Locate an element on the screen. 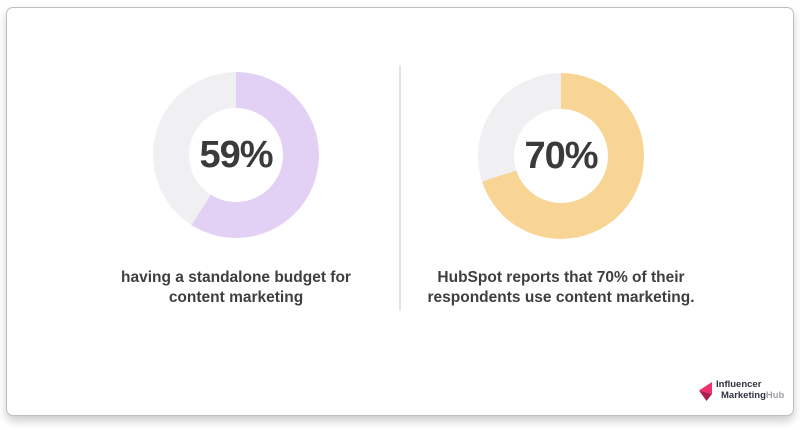 The height and width of the screenshot is (430, 800). donut-center: 70% is located at coordinates (561, 156).